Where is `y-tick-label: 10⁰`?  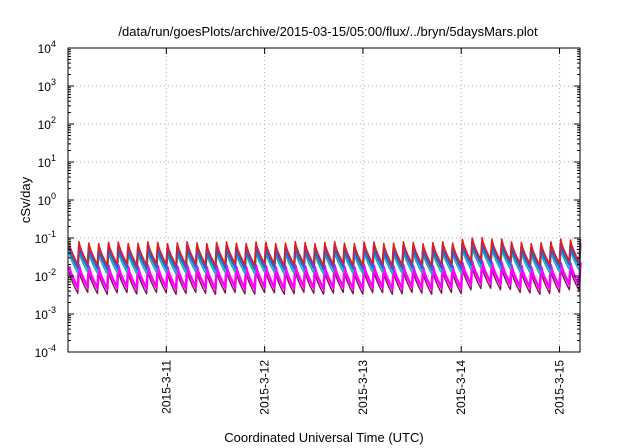 y-tick-label: 10⁰ is located at coordinates (47, 199).